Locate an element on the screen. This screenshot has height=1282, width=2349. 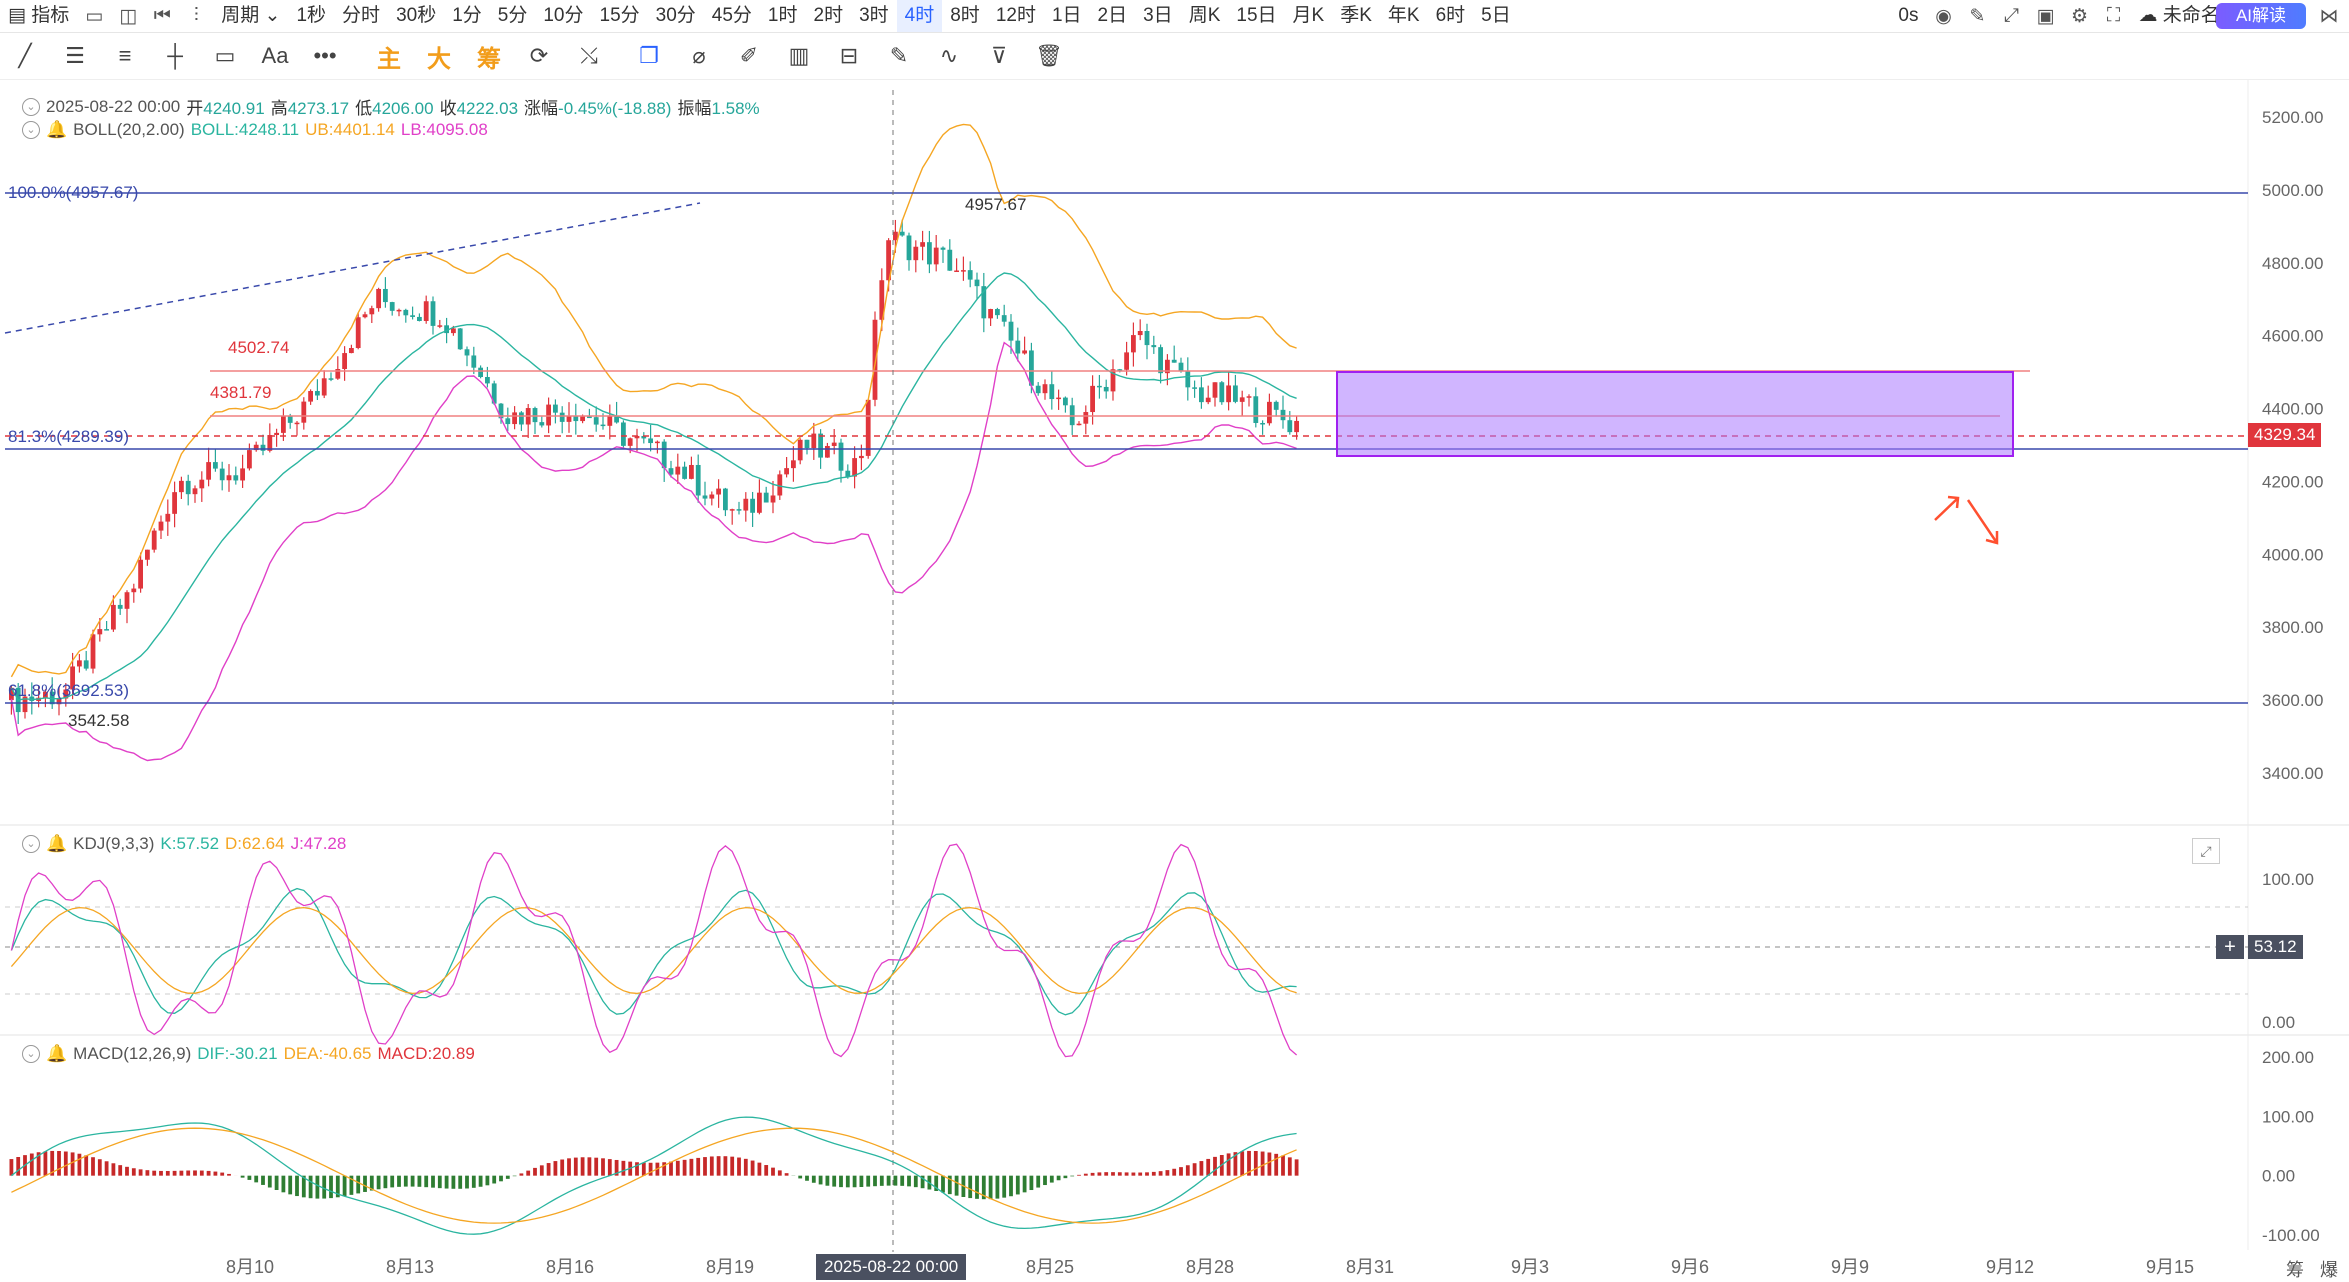
interval-24: 5日 is located at coordinates (1496, 15).